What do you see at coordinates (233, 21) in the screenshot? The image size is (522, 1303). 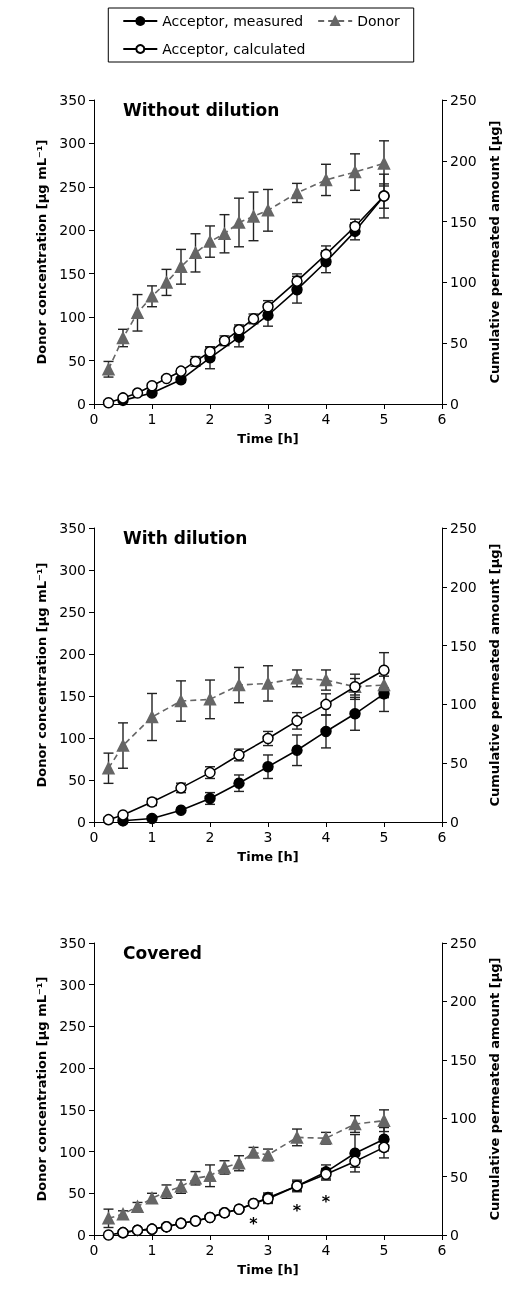 I see `legend-label: Acceptor, measured` at bounding box center [233, 21].